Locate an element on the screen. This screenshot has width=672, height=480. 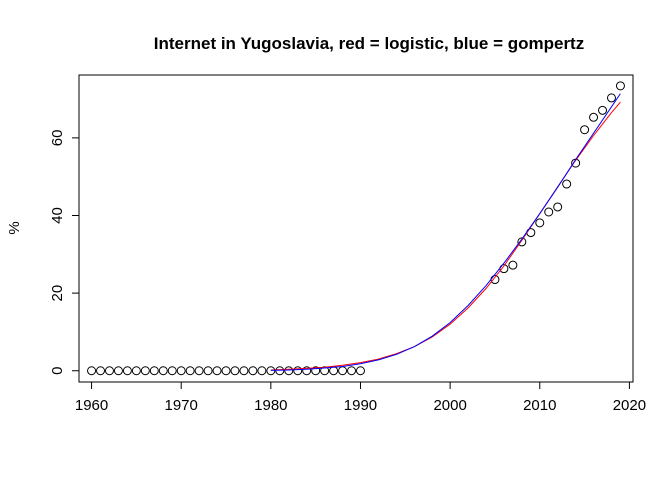
y-tick-label: 40 is located at coordinates (57, 215).